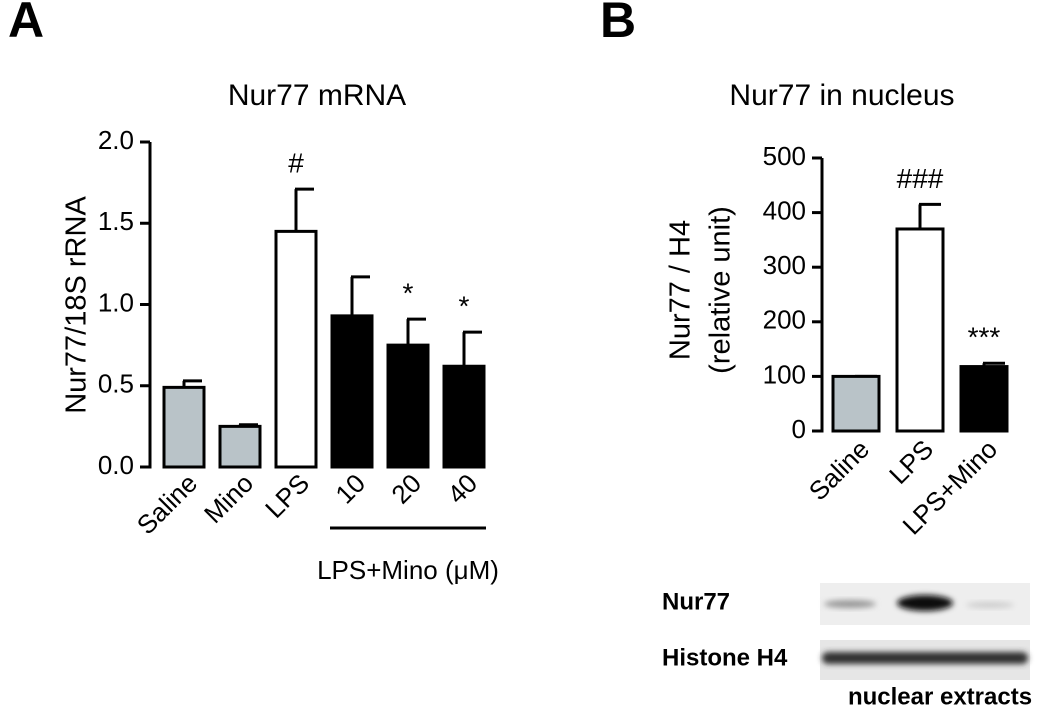  What do you see at coordinates (116, 465) in the screenshot?
I see `y-tick-label: 0.0` at bounding box center [116, 465].